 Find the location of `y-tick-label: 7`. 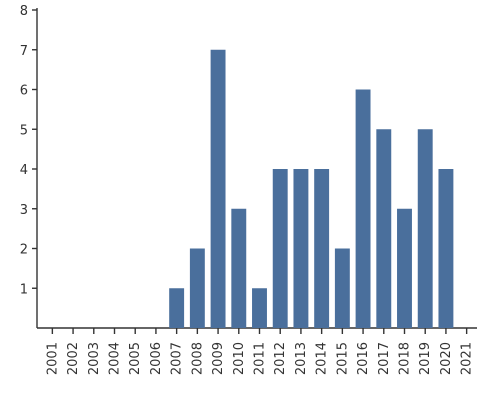

y-tick-label: 7 is located at coordinates (24, 51).